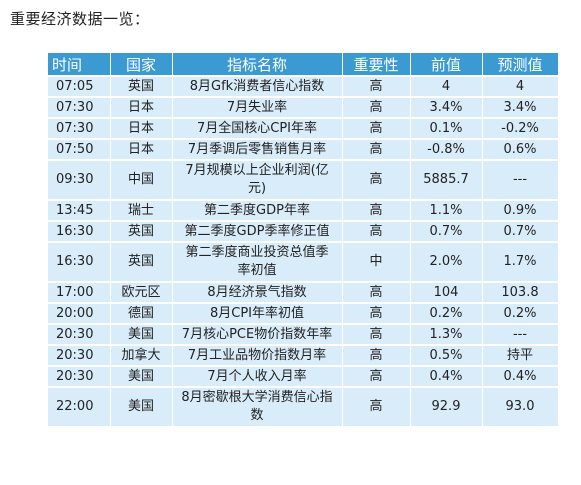  What do you see at coordinates (257, 376) in the screenshot?
I see `cell-indicator: 7月个人收入月率` at bounding box center [257, 376].